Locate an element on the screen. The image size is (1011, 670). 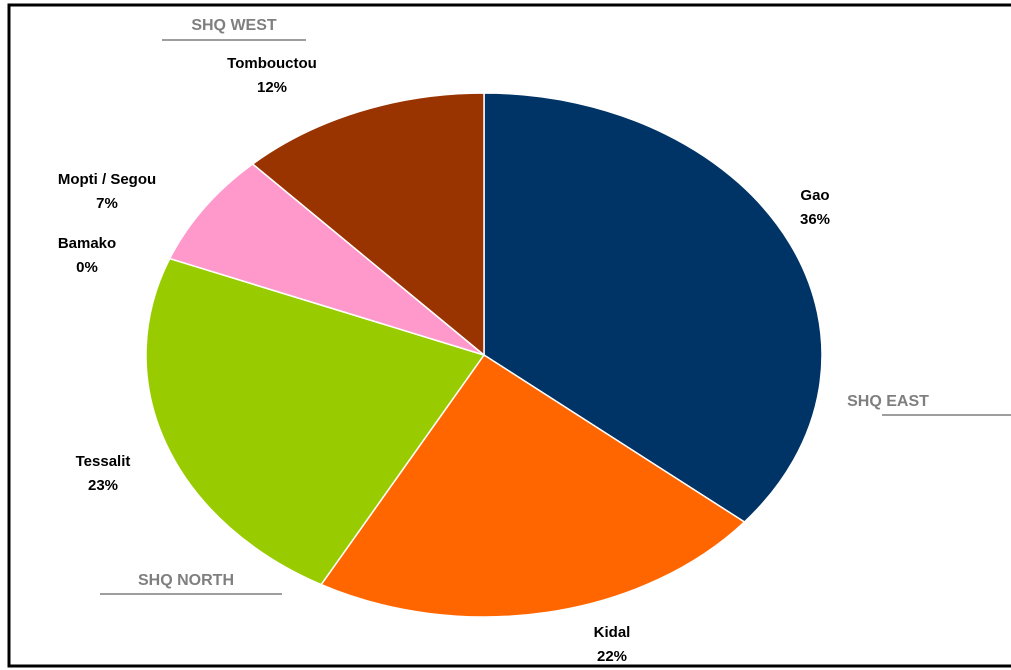
slice-value-label: 12% is located at coordinates (272, 87).